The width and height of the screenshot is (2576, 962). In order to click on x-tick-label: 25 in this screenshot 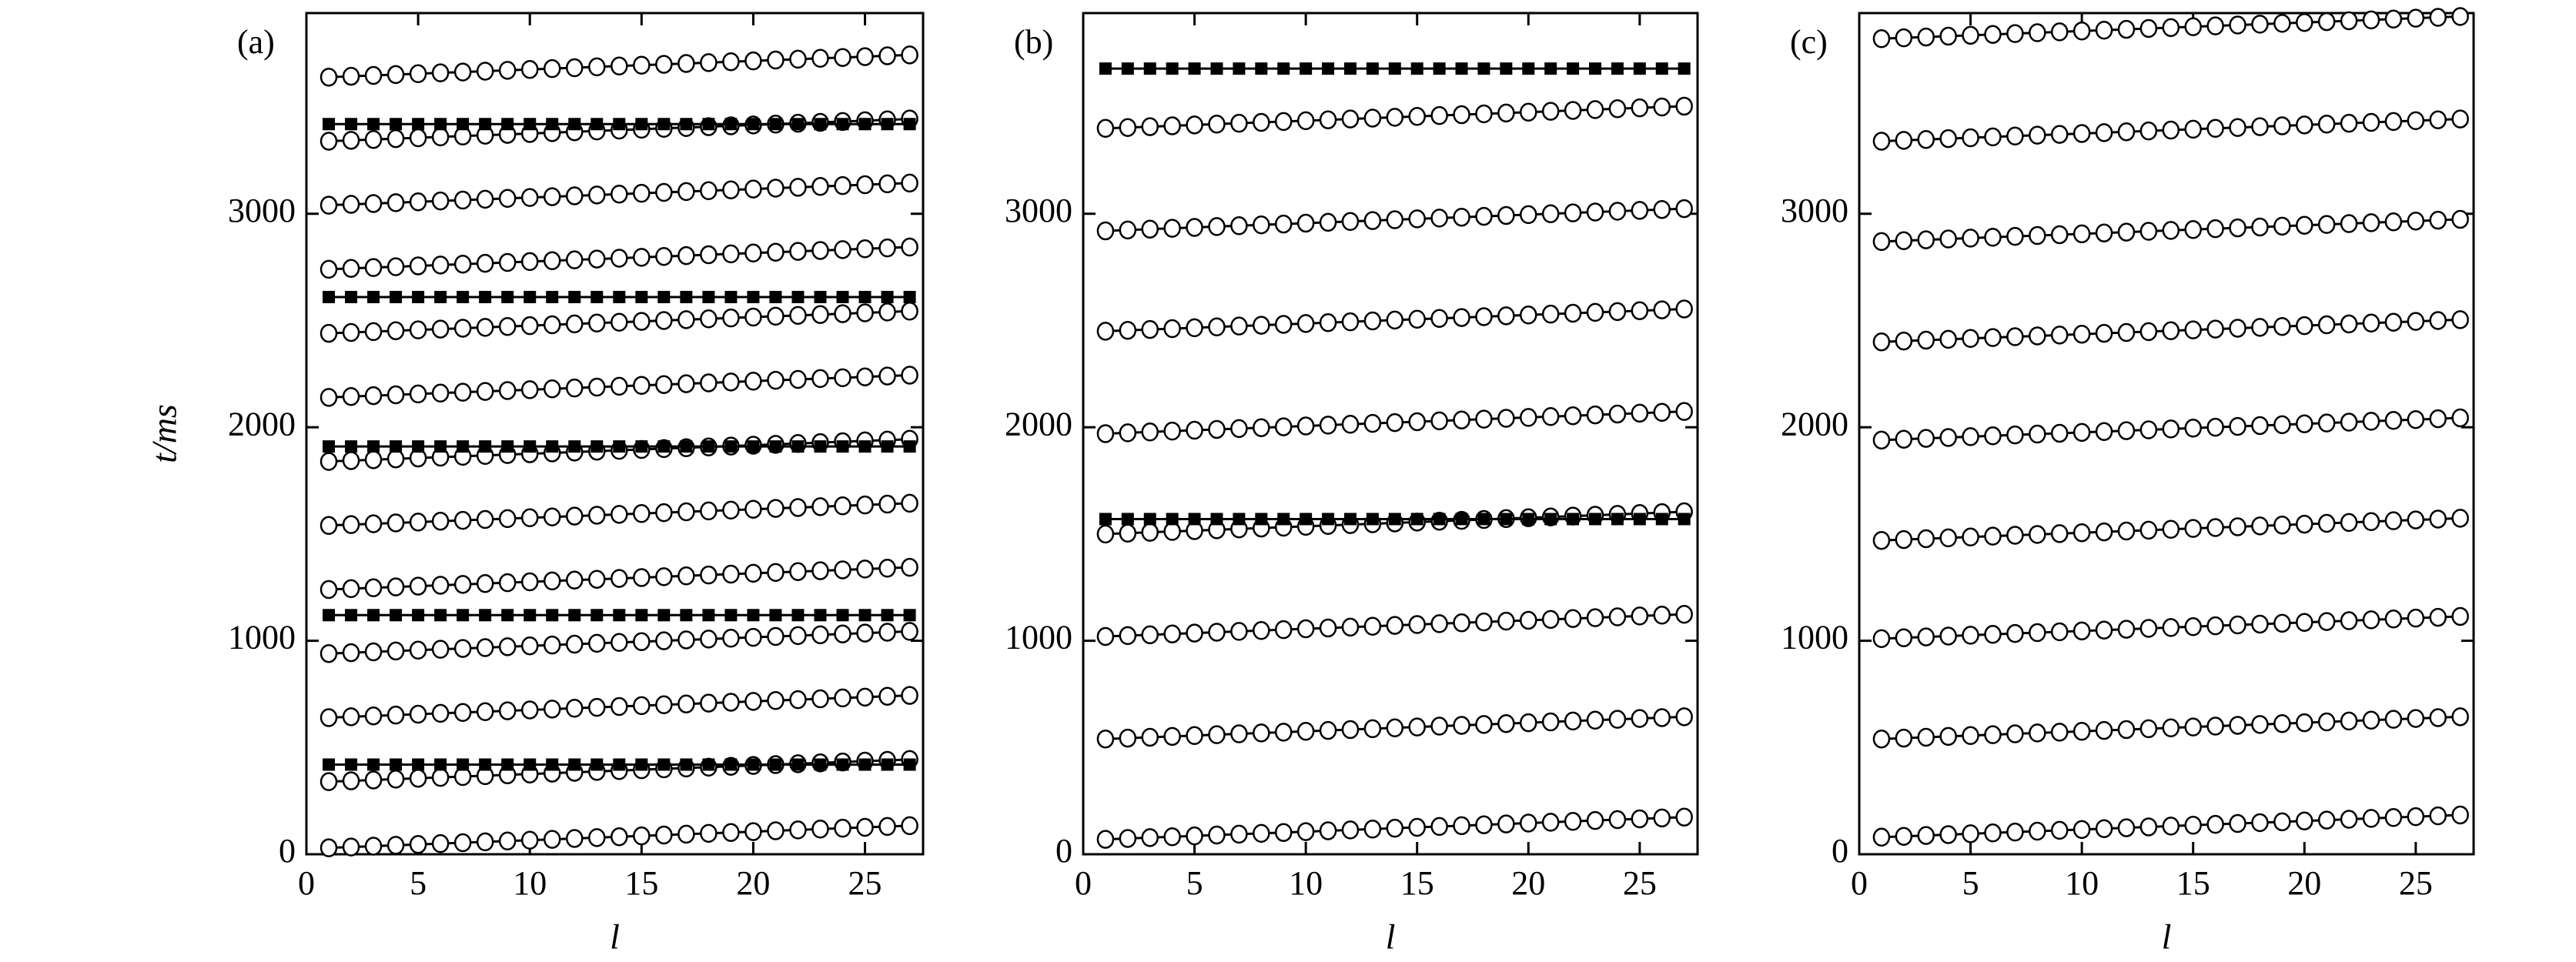, I will do `click(2416, 883)`.